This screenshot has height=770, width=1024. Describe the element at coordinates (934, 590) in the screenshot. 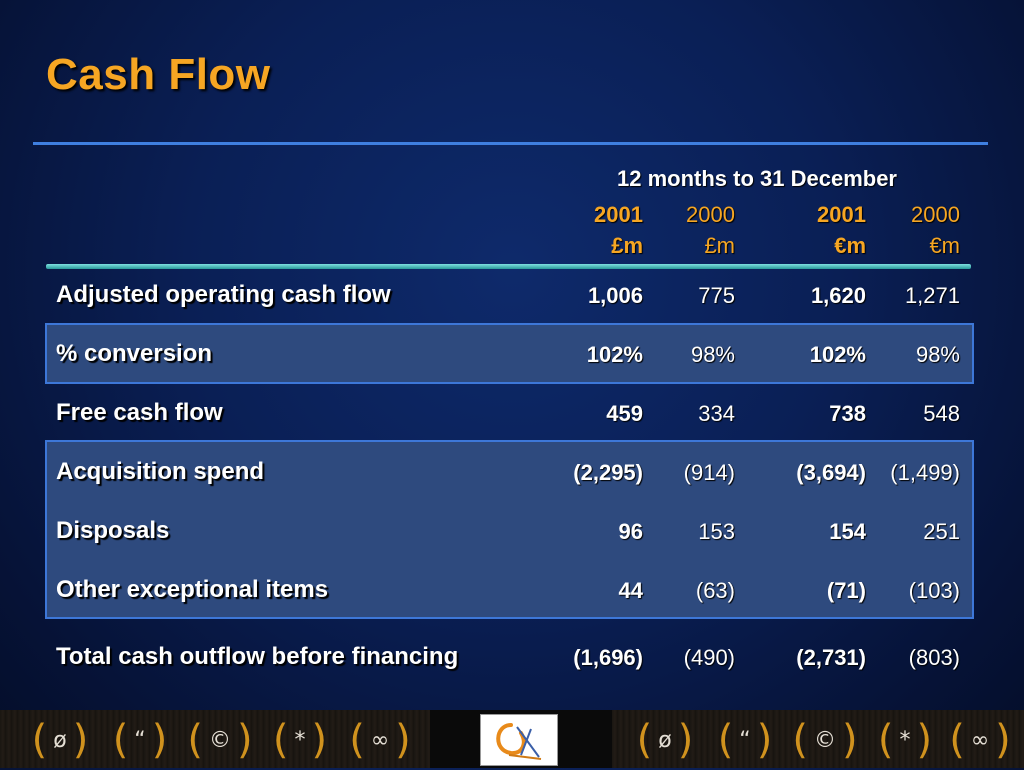

I see `table-cell: (103)` at that location.